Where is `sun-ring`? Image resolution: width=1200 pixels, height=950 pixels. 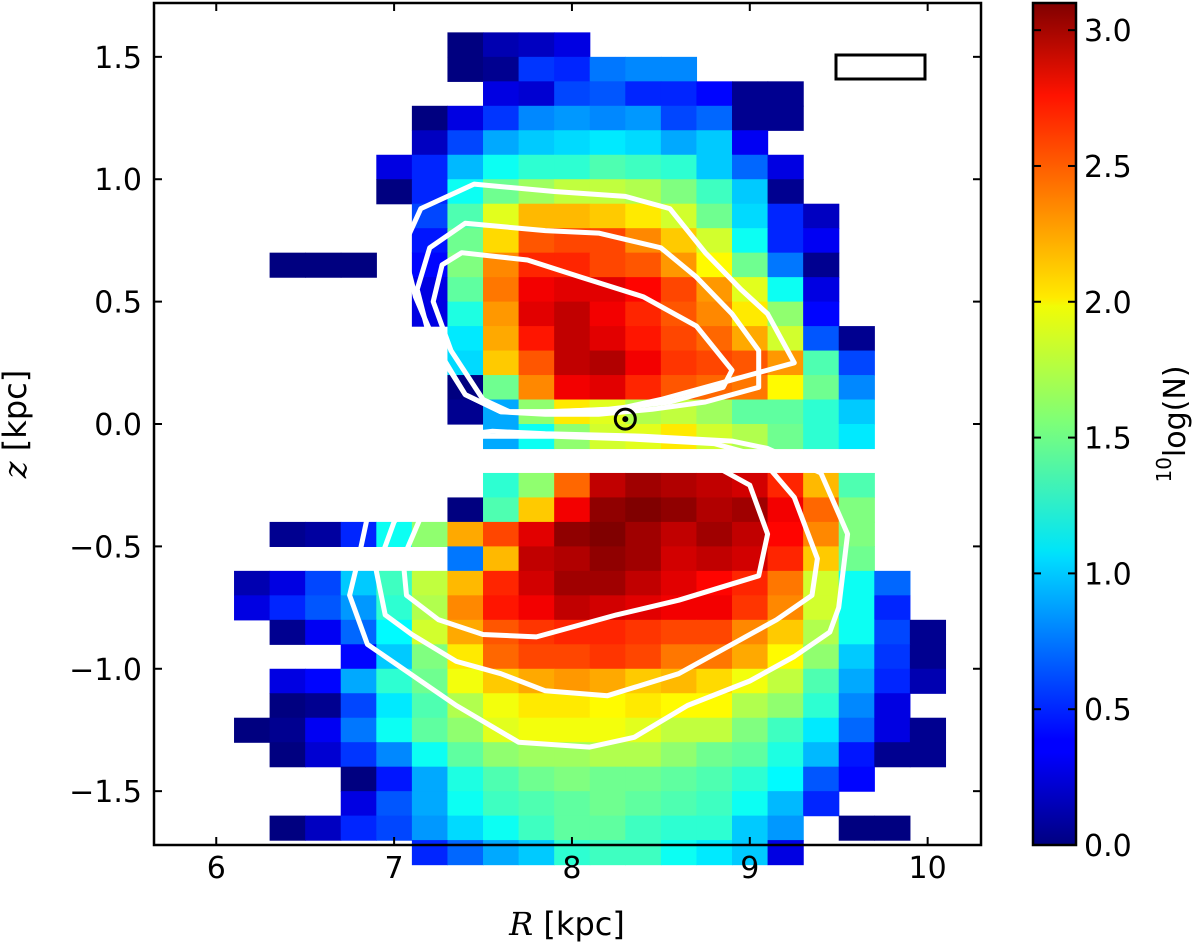
sun-ring is located at coordinates (625, 419).